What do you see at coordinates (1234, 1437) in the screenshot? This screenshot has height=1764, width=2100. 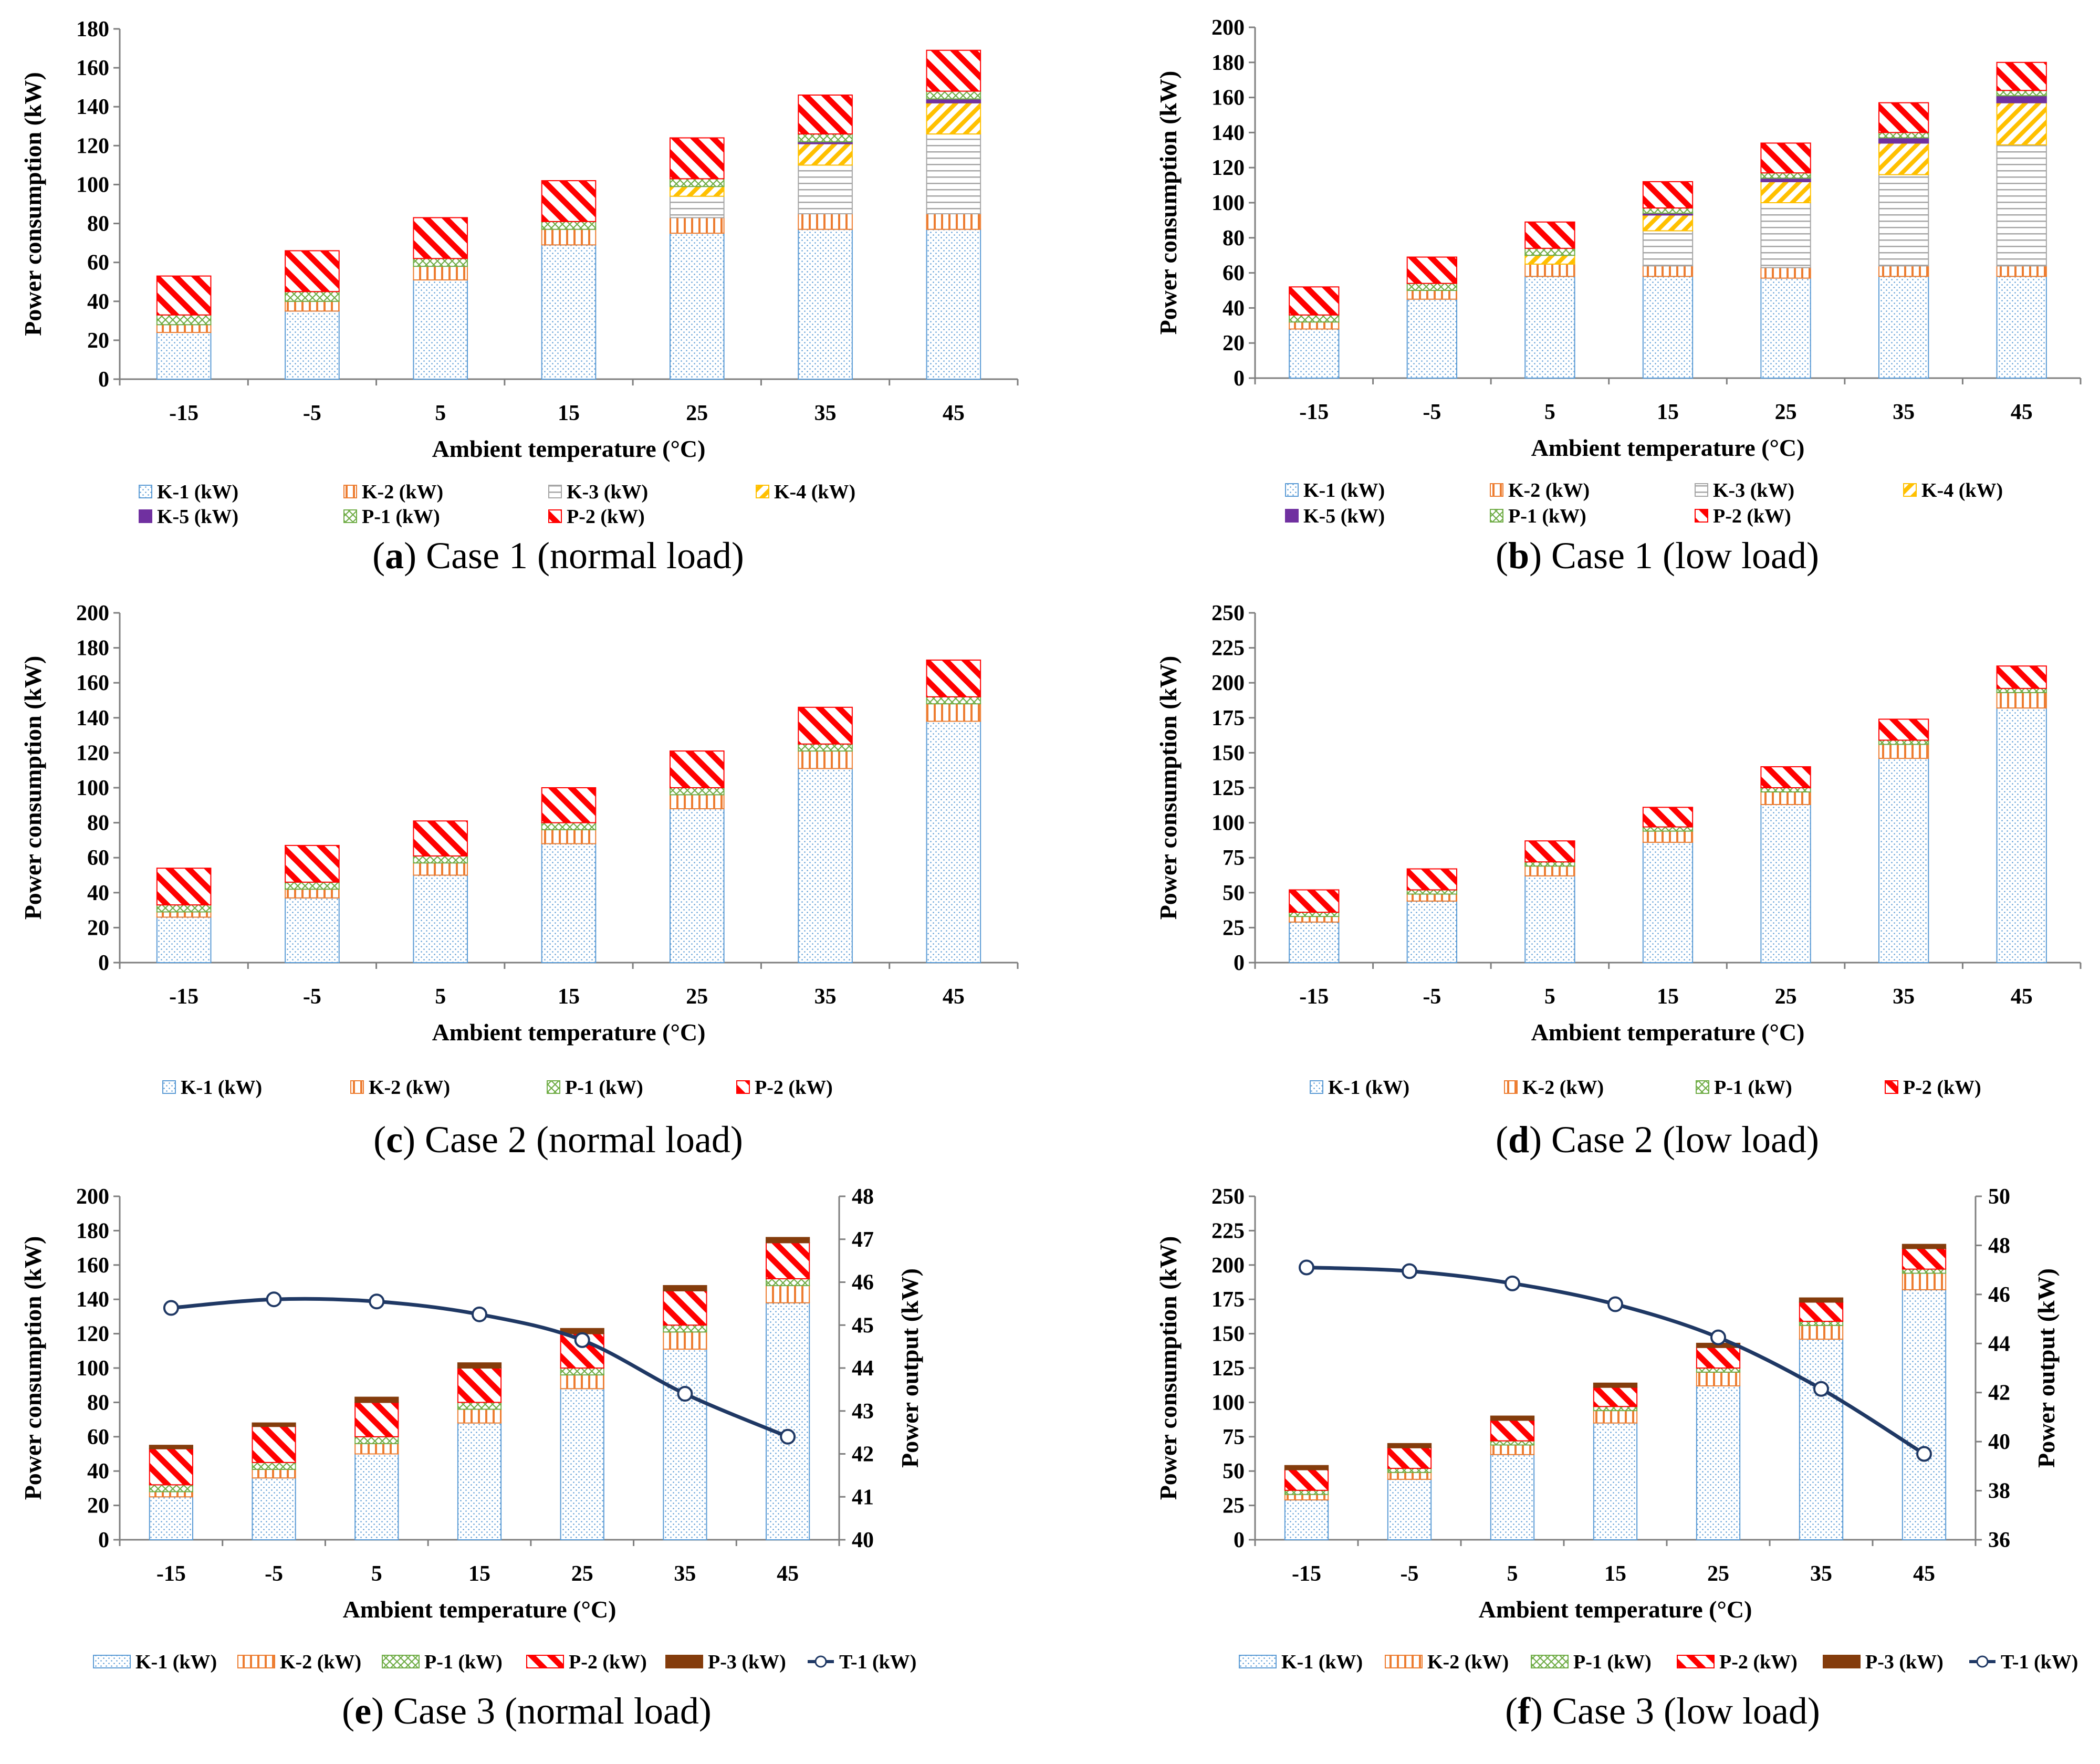 I see `y-tick-label: 75` at bounding box center [1234, 1437].